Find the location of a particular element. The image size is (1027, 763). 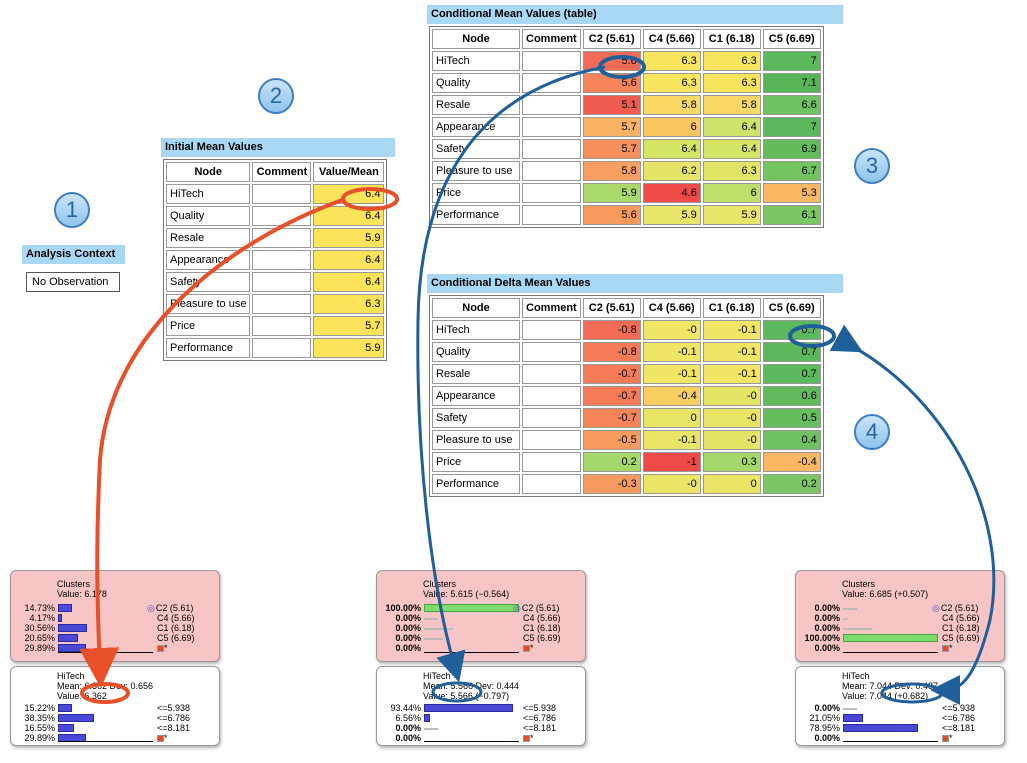

table-row: Pleasure to use -0.5 -0.1 -0 0.4 is located at coordinates (626, 440).